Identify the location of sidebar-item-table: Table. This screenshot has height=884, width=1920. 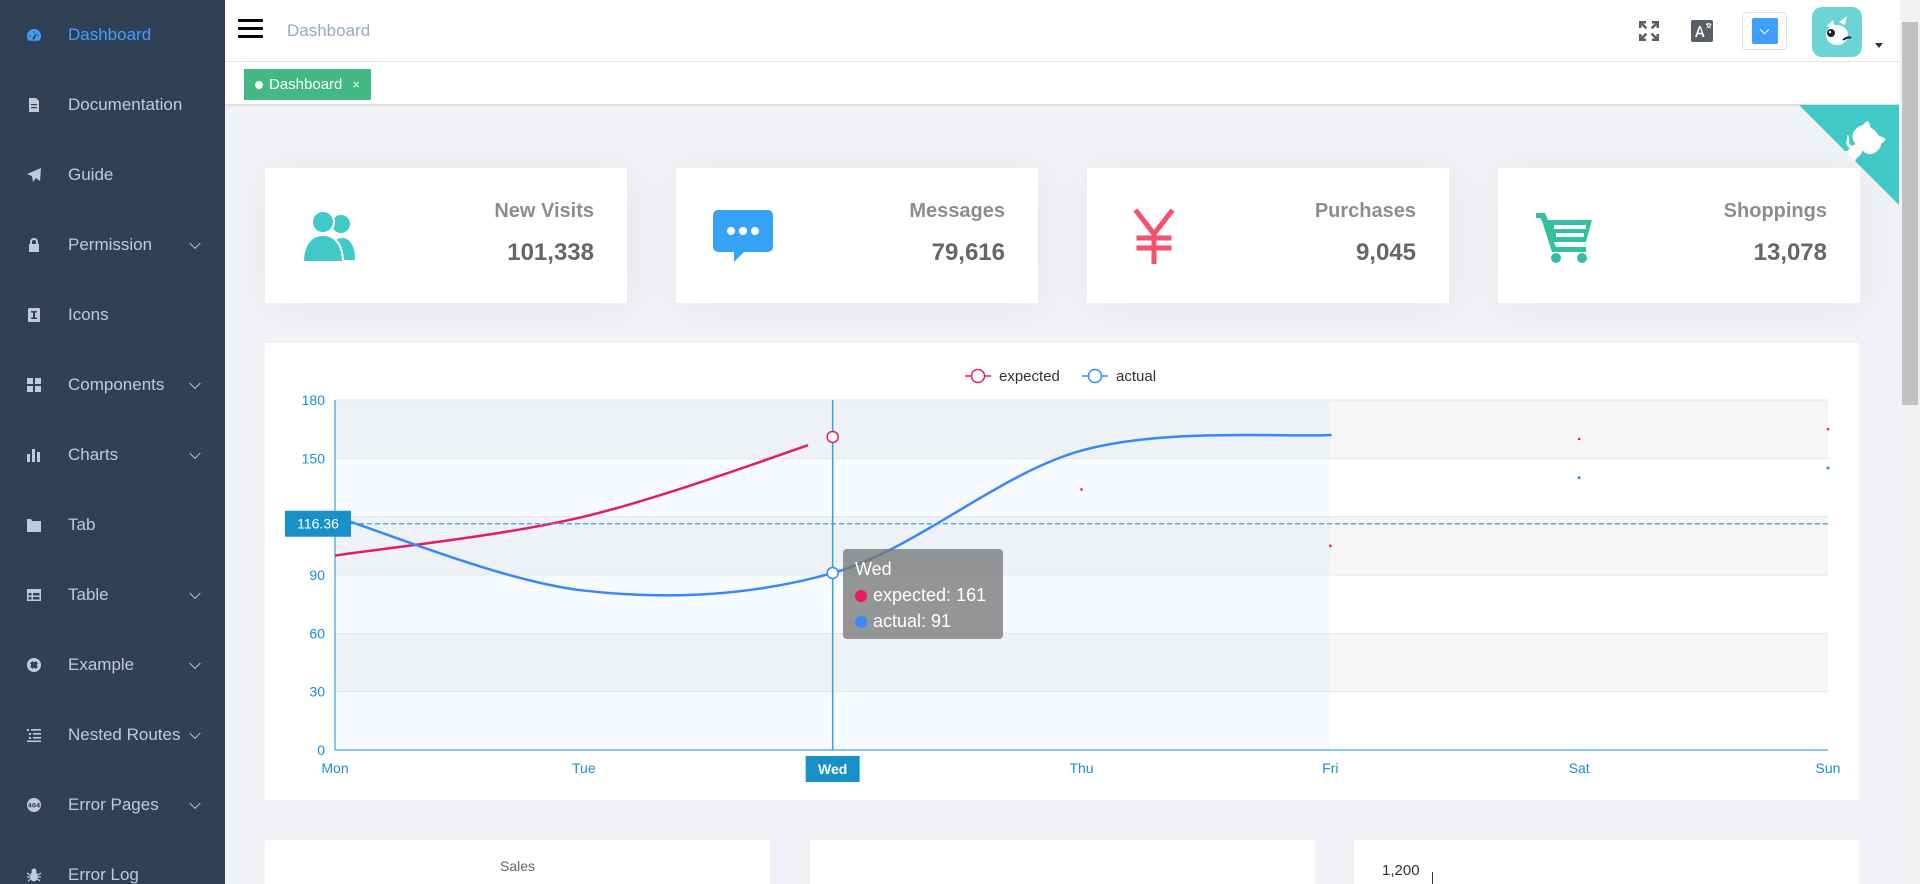
(112, 595).